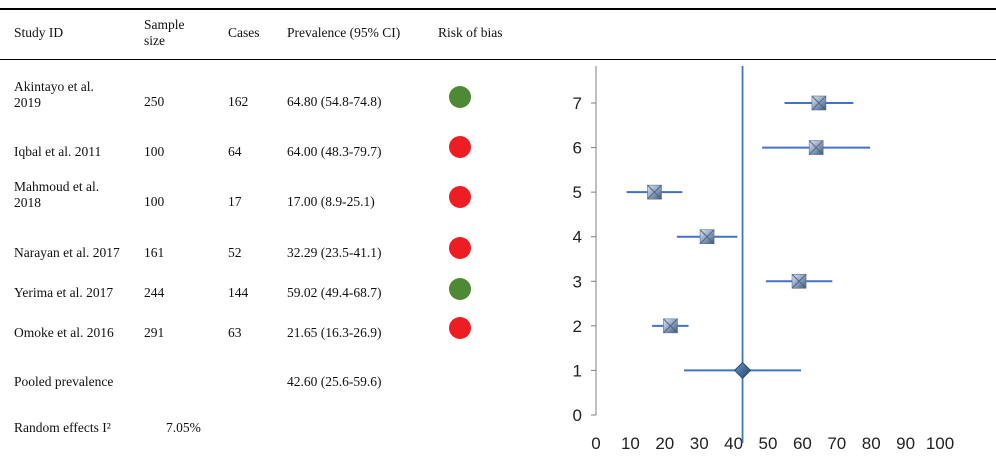 The height and width of the screenshot is (466, 996). Describe the element at coordinates (460, 197) in the screenshot. I see `row-3-risk-indicator` at that location.